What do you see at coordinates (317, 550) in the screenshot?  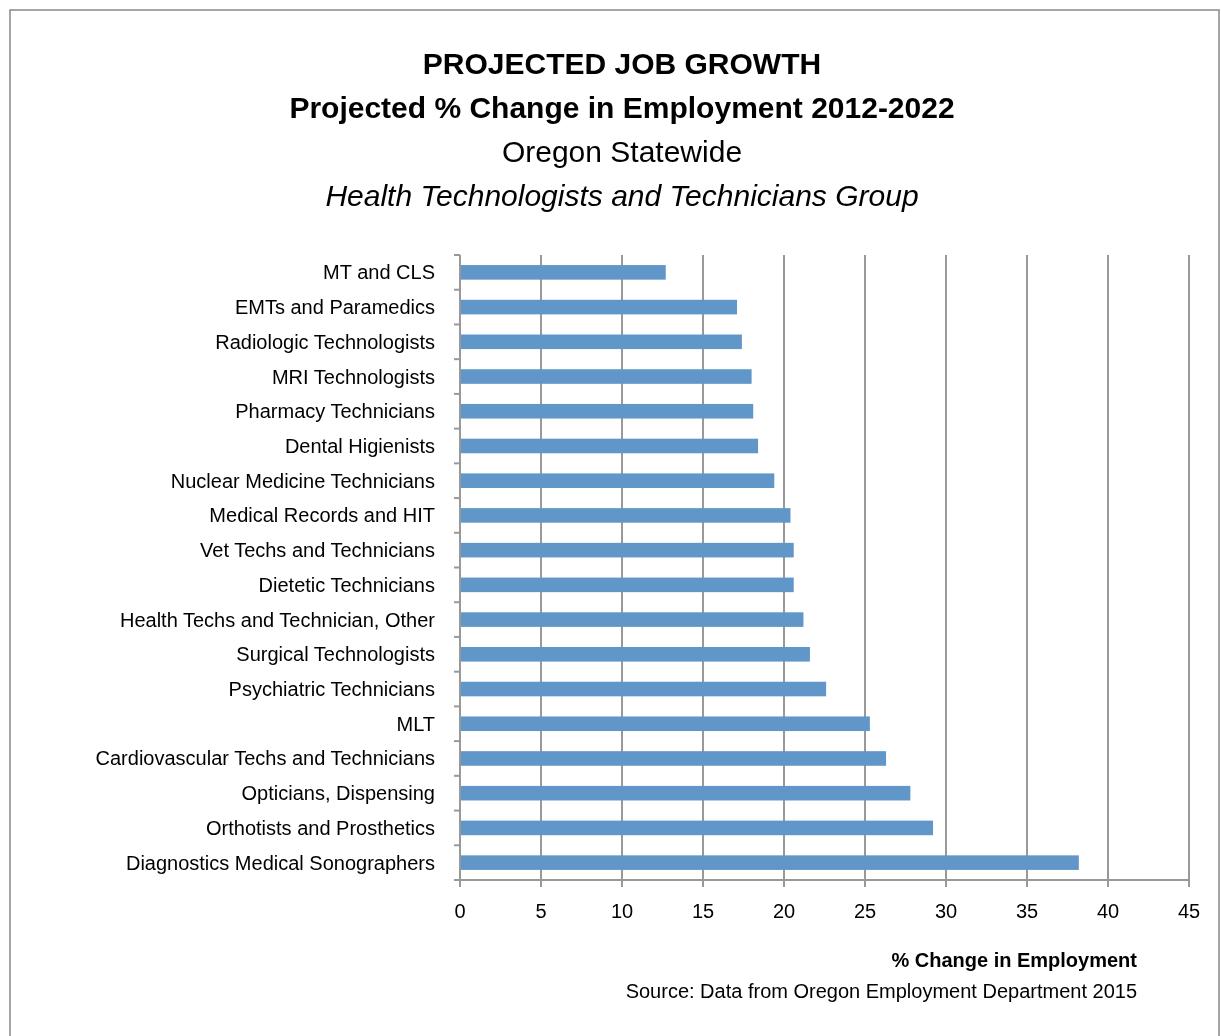 I see `y-tick-label: Vet Techs and Technicians` at bounding box center [317, 550].